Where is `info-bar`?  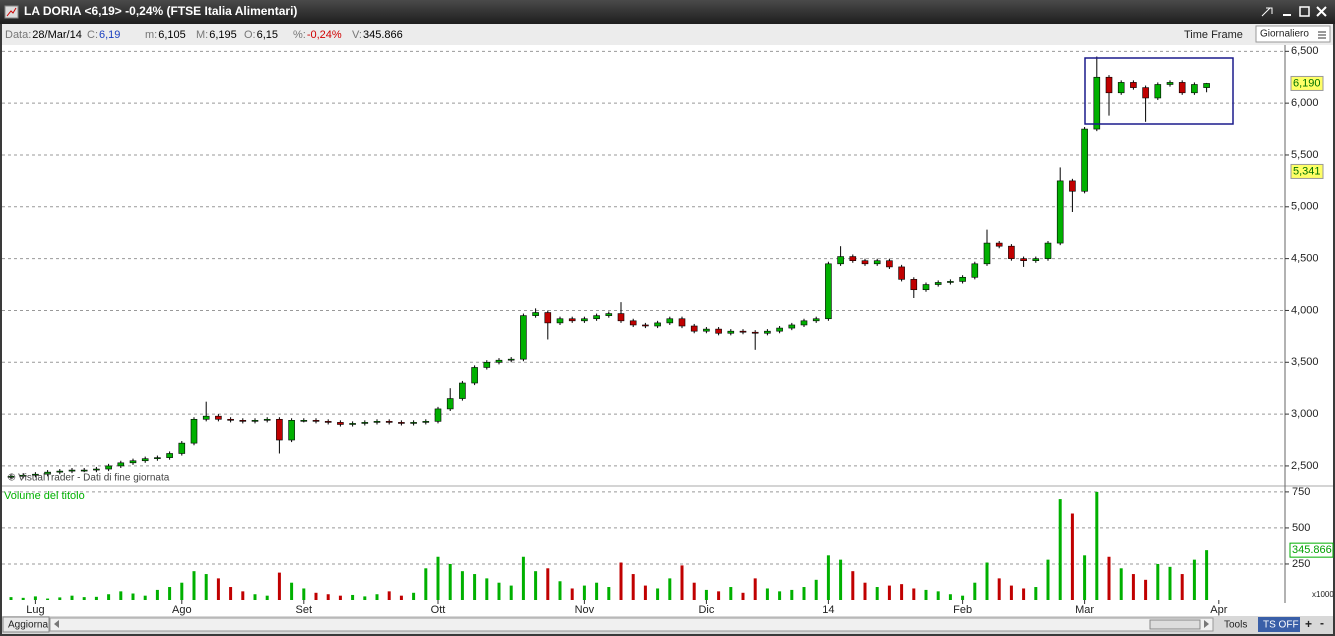
info-bar is located at coordinates (667, 34).